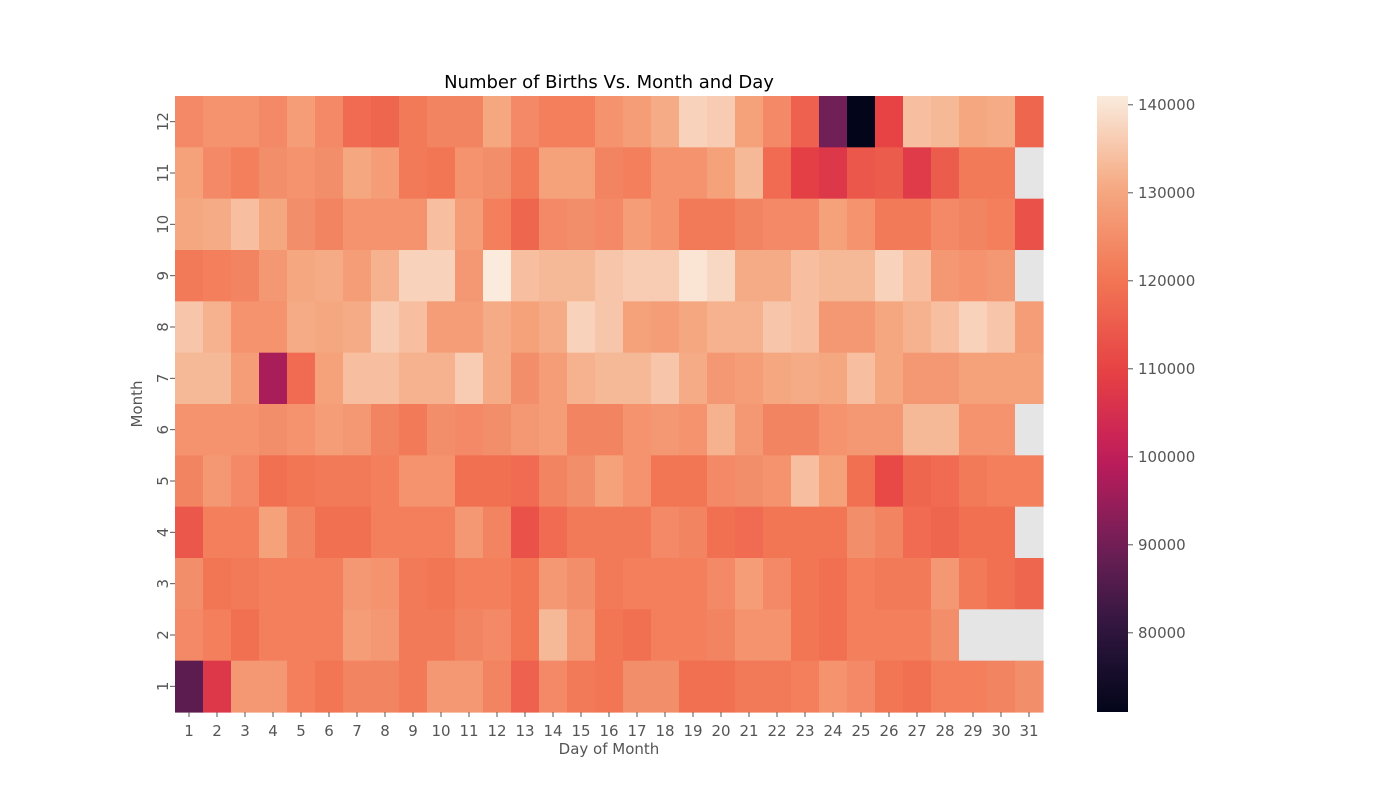  I want to click on colorbar-tick-label: 140000, so click(1166, 105).